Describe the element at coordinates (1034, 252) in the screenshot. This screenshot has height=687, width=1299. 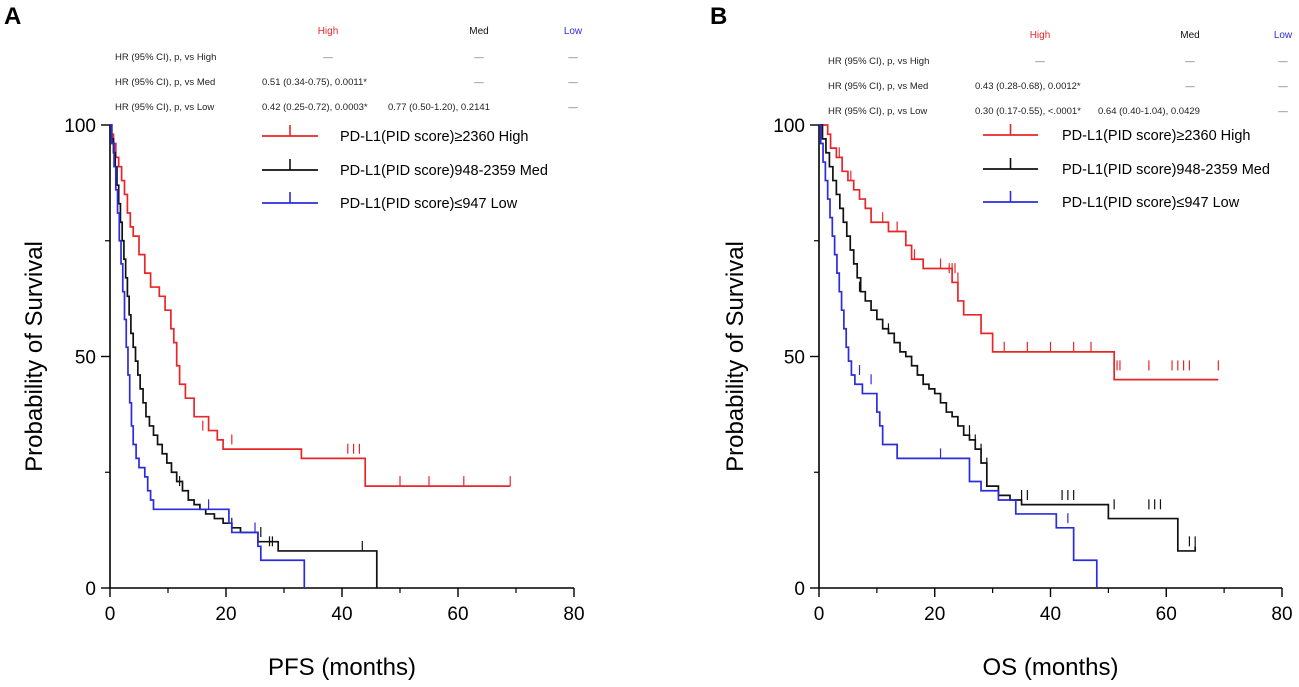
I see `series-high: PD-L1(PID score)≥2360 High` at that location.